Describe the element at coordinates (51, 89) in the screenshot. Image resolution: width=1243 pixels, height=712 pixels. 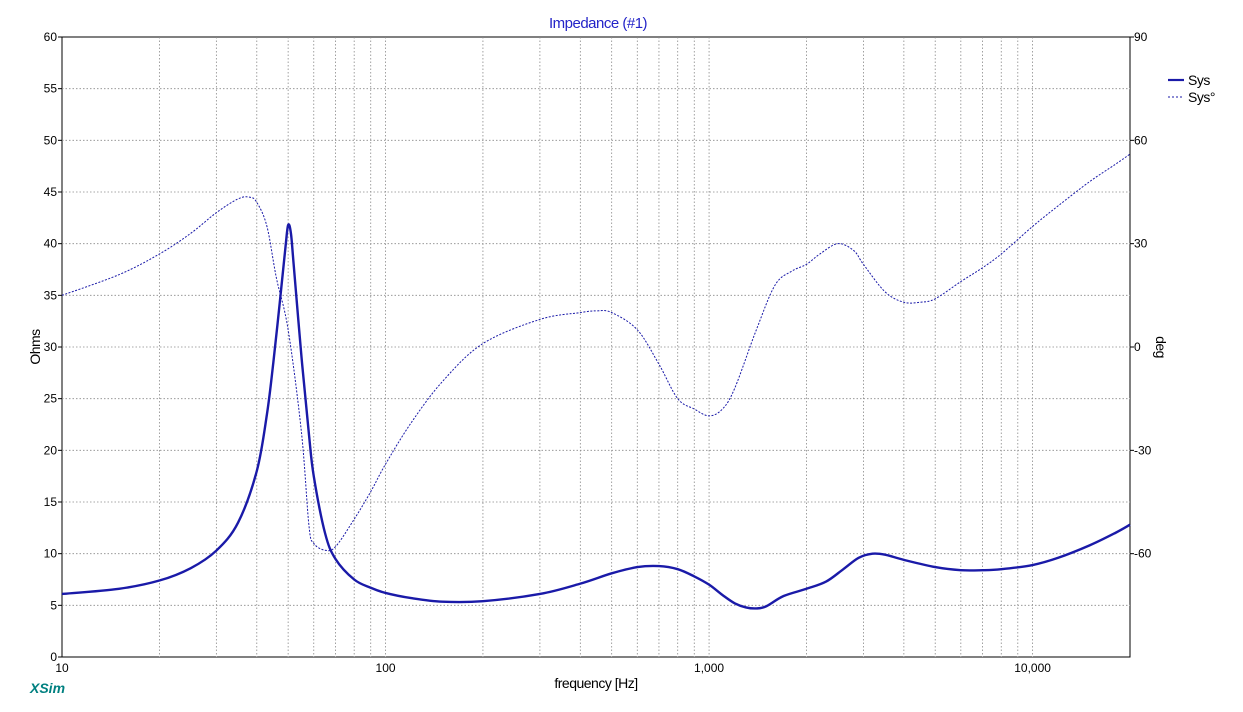
I see `y-tick-label: 55` at that location.